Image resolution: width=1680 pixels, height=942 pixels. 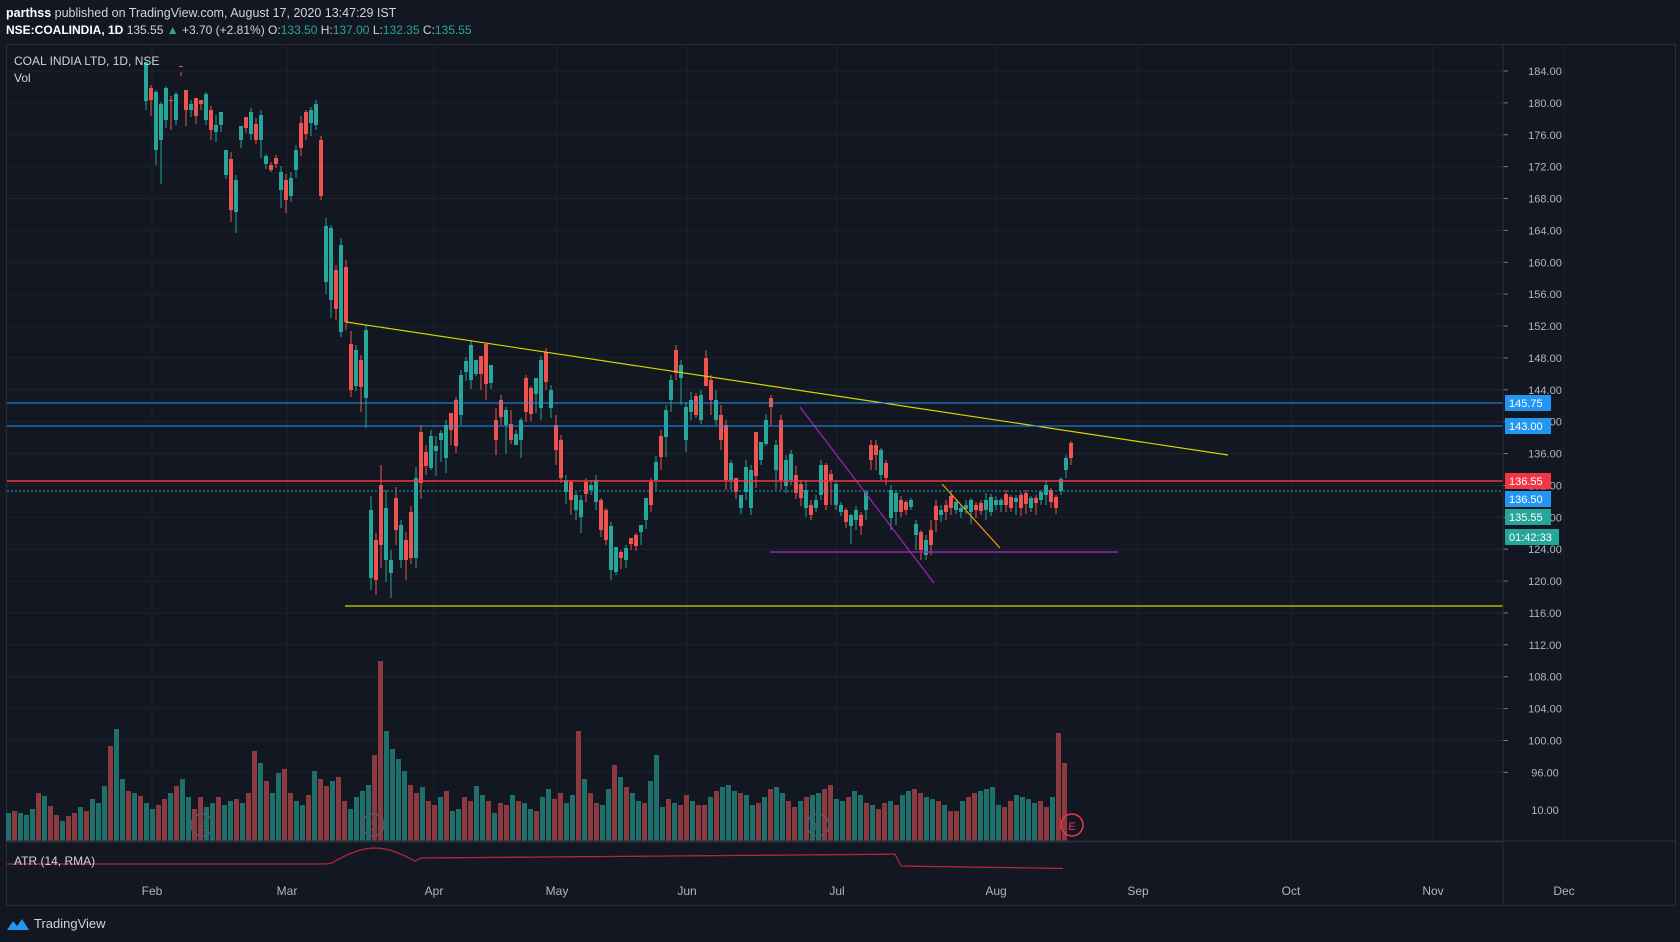 What do you see at coordinates (1526, 482) in the screenshot?
I see `price-label-text: 136.55` at bounding box center [1526, 482].